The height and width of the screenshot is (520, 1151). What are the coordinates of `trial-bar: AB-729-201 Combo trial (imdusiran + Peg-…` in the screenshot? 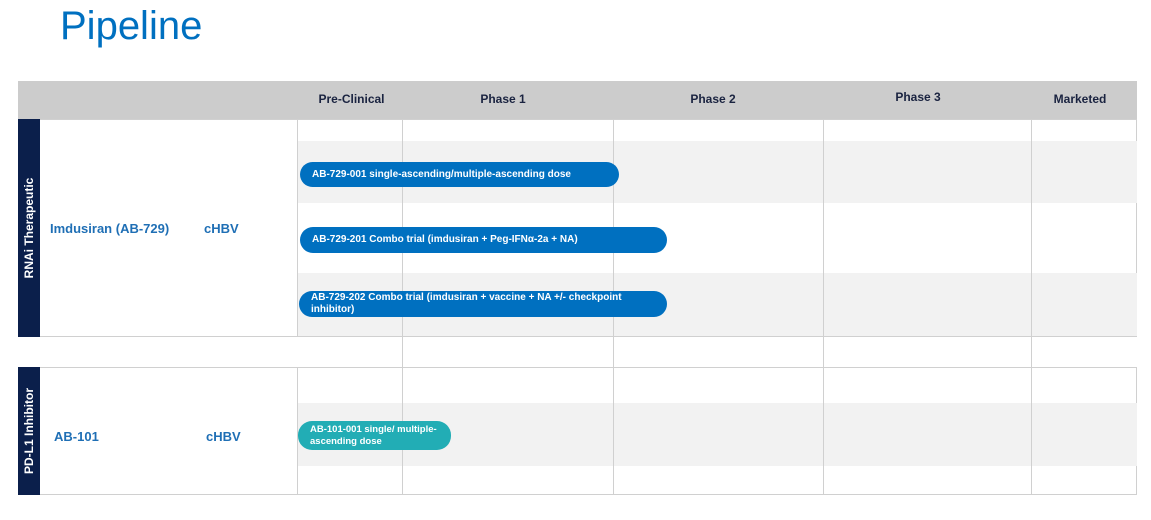 It's located at (483, 240).